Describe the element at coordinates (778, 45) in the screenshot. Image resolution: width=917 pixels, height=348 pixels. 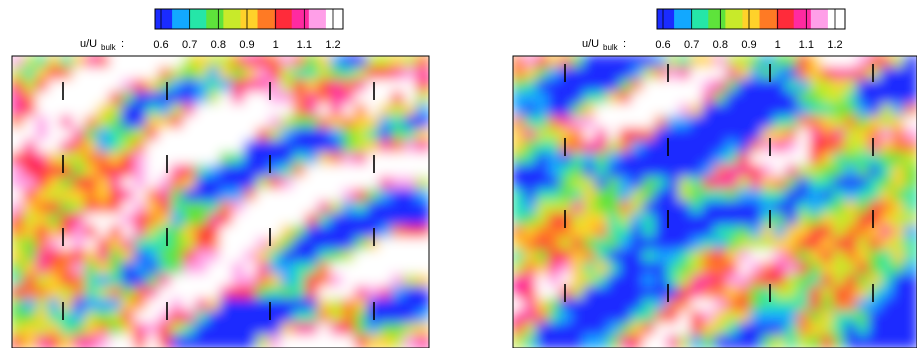
I see `right-colorbar-tick-label: 1` at that location.